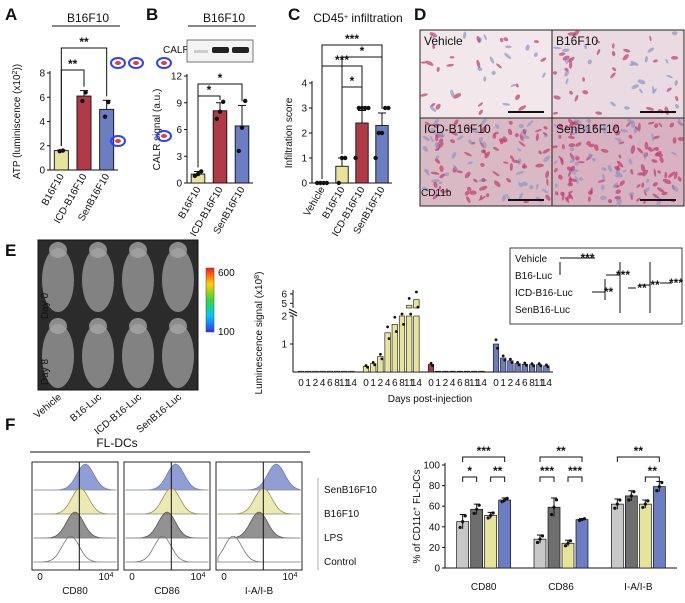 The image size is (685, 603). What do you see at coordinates (435, 527) in the screenshot?
I see `y-tick-label: 40` at bounding box center [435, 527].